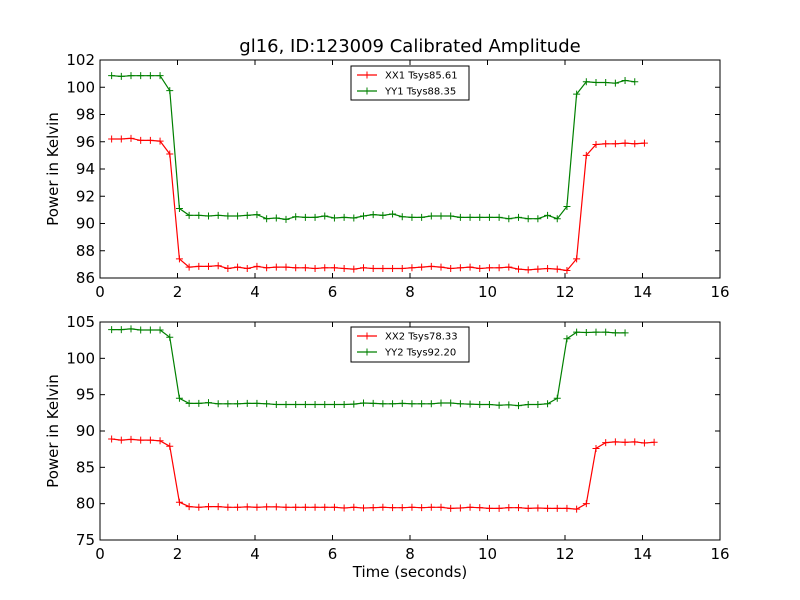 The width and height of the screenshot is (800, 600). What do you see at coordinates (410, 554) in the screenshot?
I see `x-tick-label: 8` at bounding box center [410, 554].